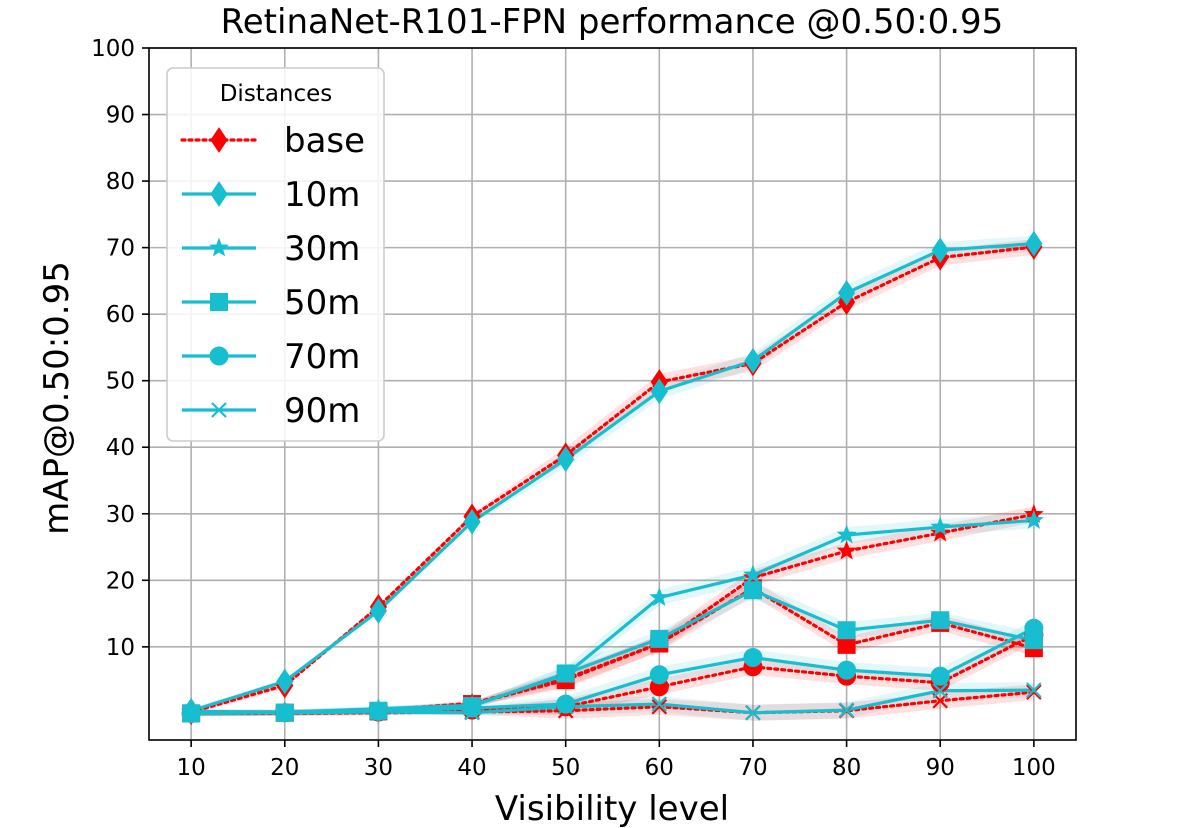 The height and width of the screenshot is (828, 1196). Describe the element at coordinates (324, 141) in the screenshot. I see `legend-label: base` at that location.